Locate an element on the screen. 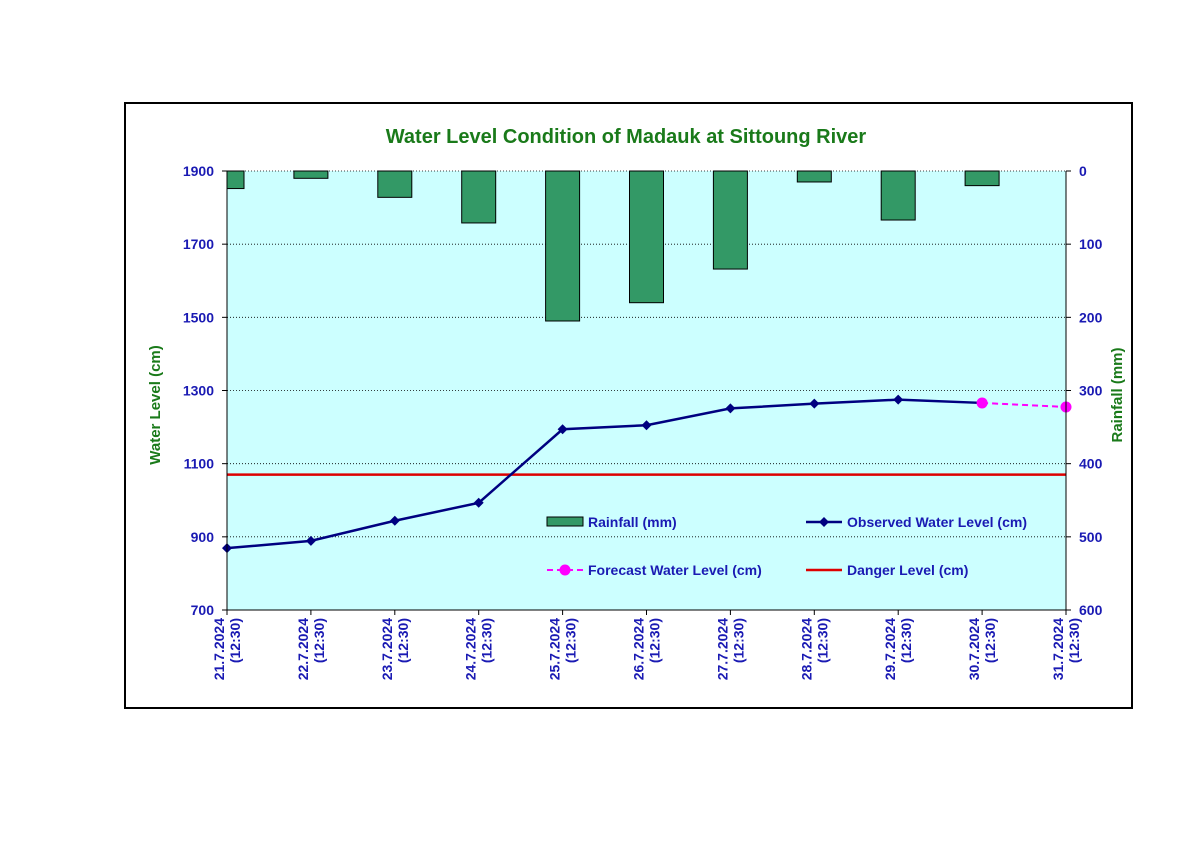  forecast-series is located at coordinates (1024, 405).